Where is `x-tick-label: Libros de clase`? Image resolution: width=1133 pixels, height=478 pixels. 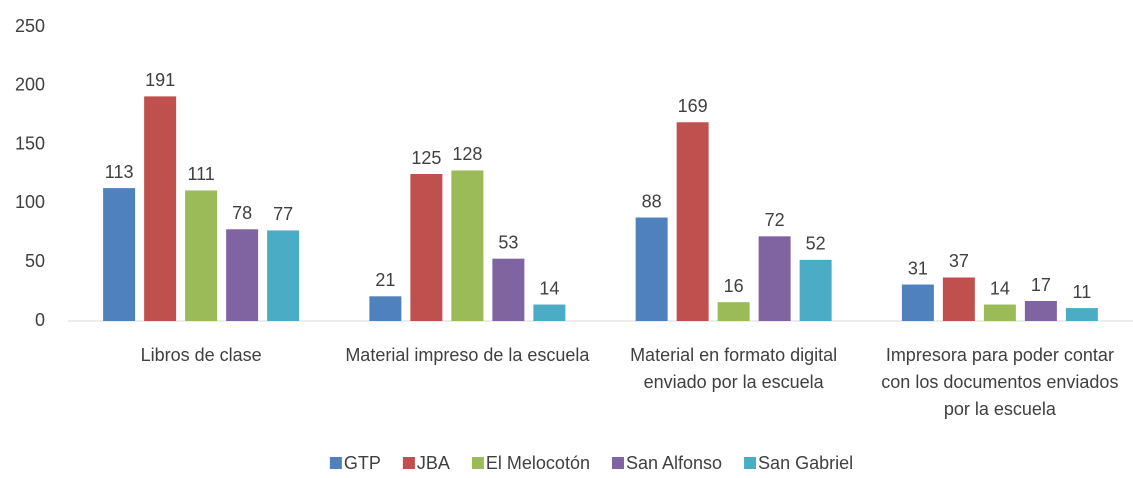
x-tick-label: Libros de clase is located at coordinates (201, 355).